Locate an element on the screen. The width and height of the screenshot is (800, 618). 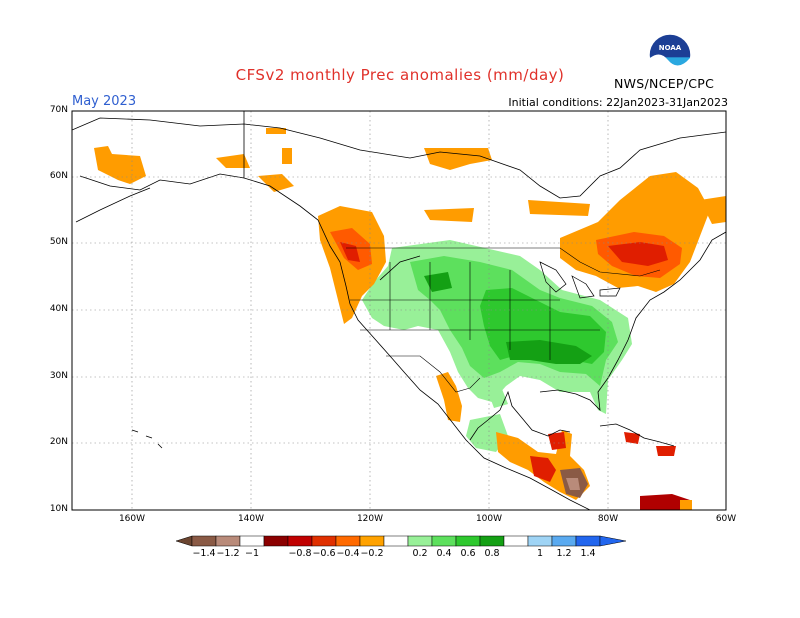
lat-label-10n: 10N is located at coordinates (58, 509).